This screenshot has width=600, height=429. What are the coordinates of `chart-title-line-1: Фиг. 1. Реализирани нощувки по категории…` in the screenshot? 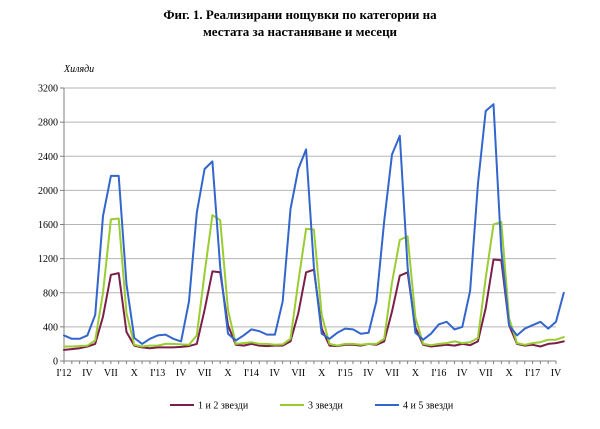 It's located at (300, 14).